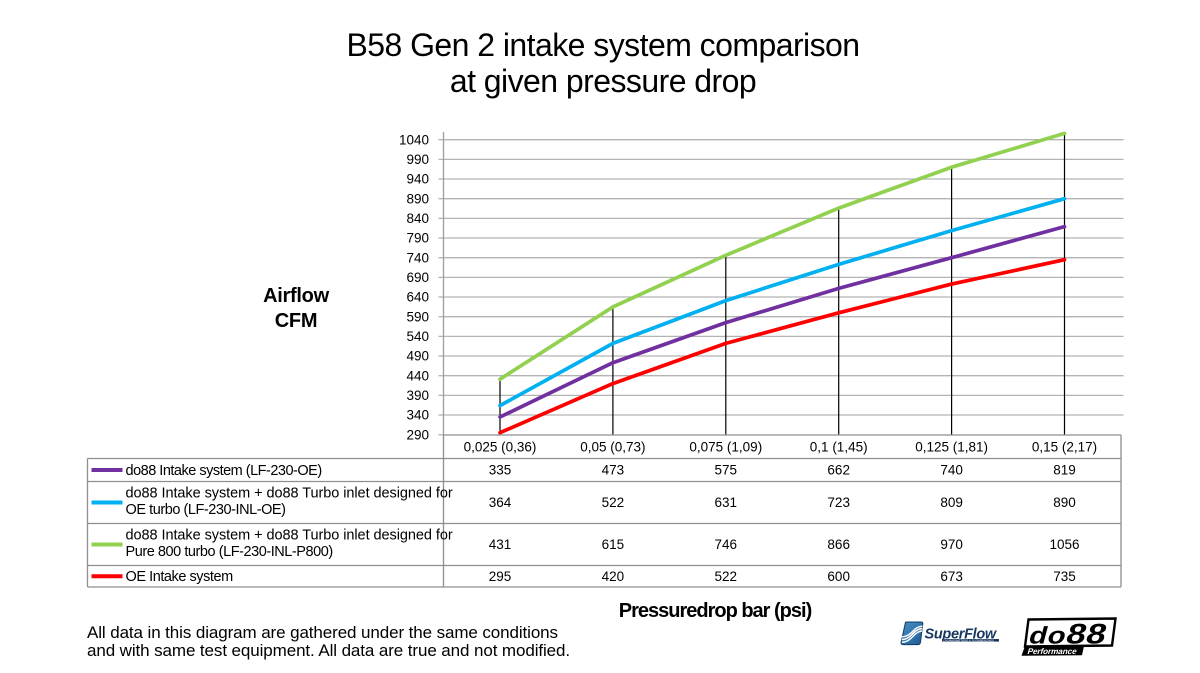 Image resolution: width=1200 pixels, height=673 pixels. What do you see at coordinates (417, 316) in the screenshot?
I see `svg-text: 590` at bounding box center [417, 316].